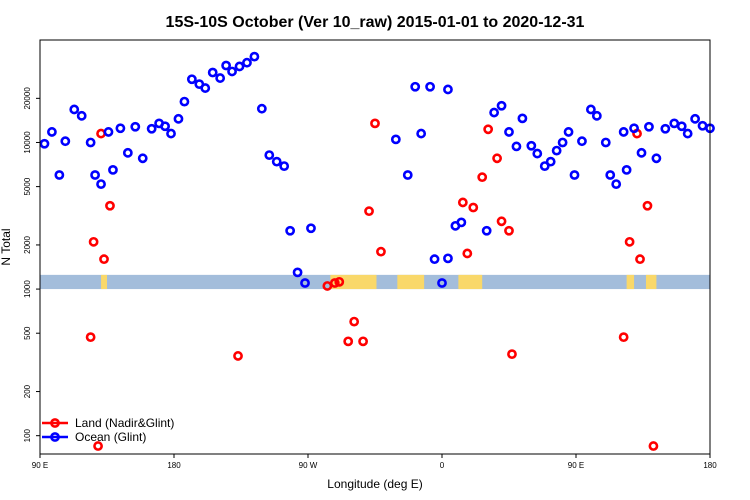 The image size is (750, 500). Describe the element at coordinates (27, 333) in the screenshot. I see `y-tick-label: 500` at that location.